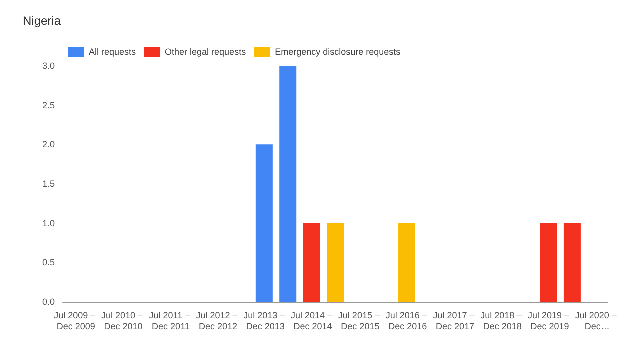 The width and height of the screenshot is (638, 358). I want to click on x-tick-label: Jul 2013 – Dec 2013, so click(265, 321).